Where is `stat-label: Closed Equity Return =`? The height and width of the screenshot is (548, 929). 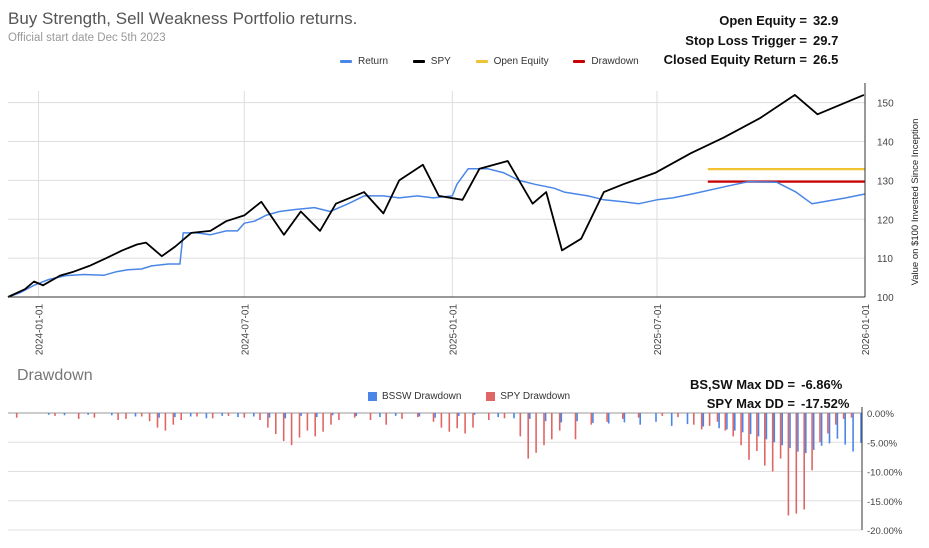
stat-label: Closed Equity Return = is located at coordinates (735, 59).